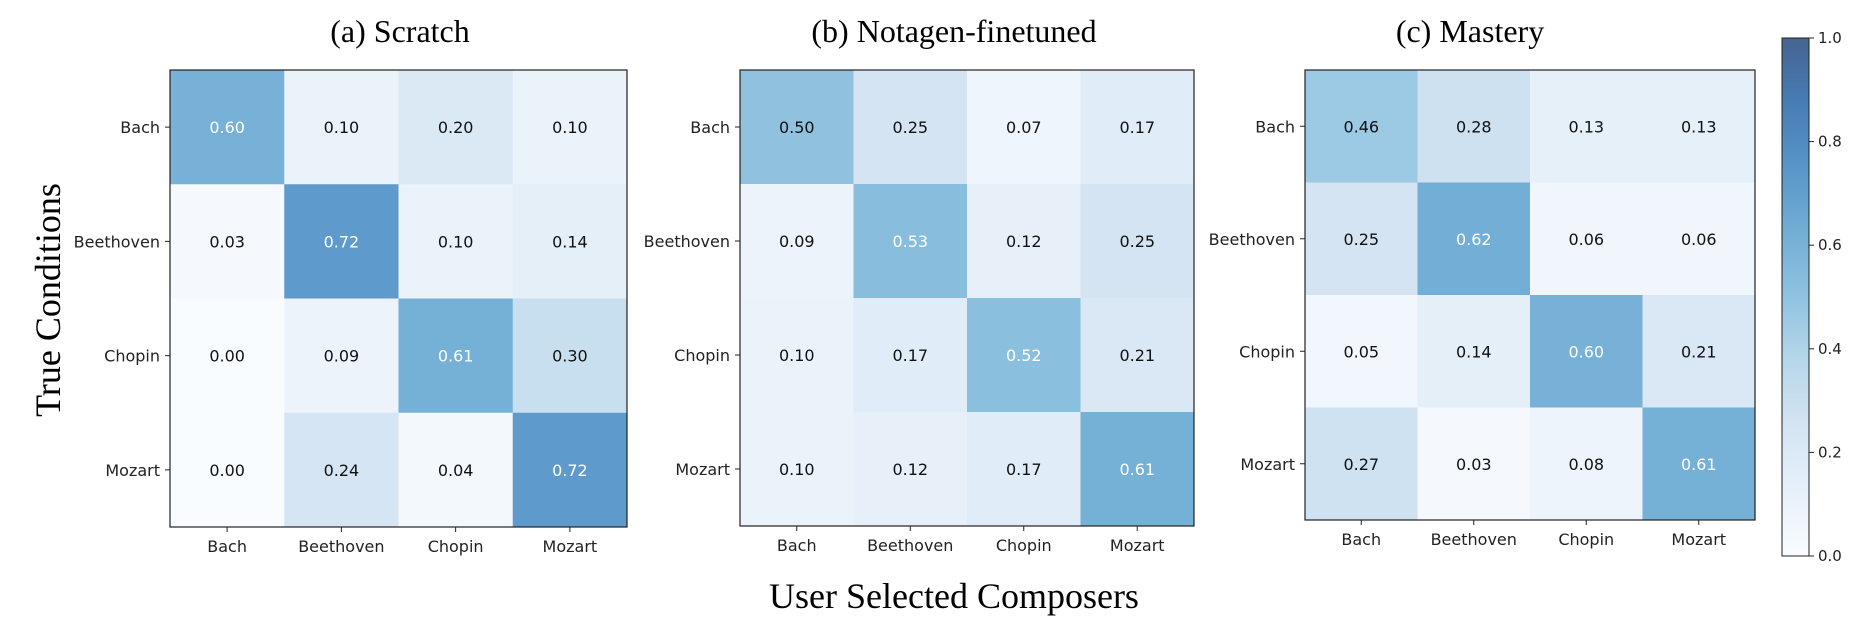  I want to click on cell-value-label: 0.27, so click(1361, 464).